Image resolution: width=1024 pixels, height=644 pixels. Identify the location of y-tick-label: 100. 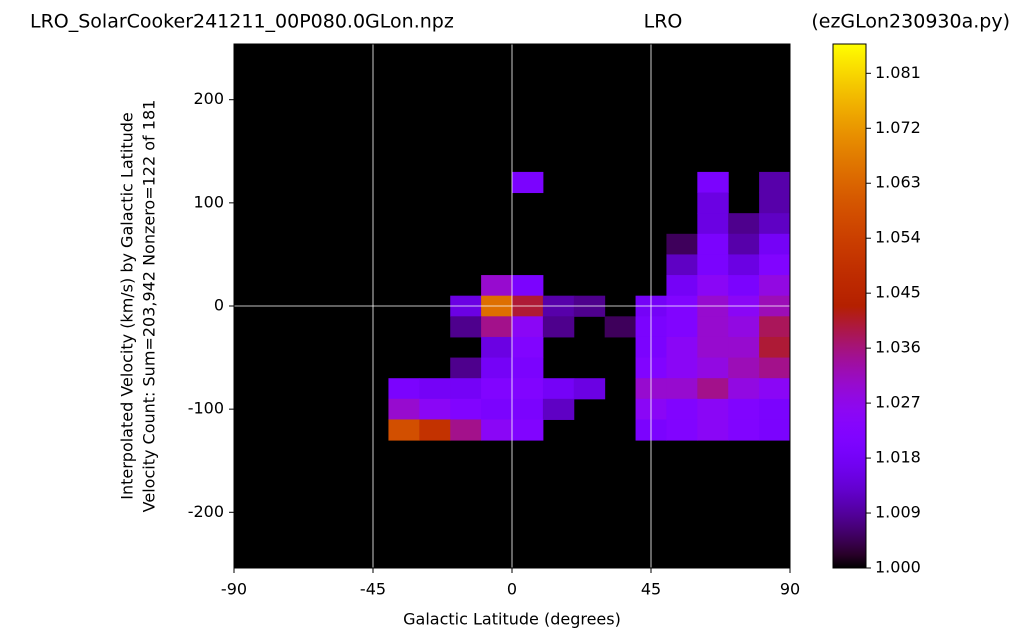
(208, 201).